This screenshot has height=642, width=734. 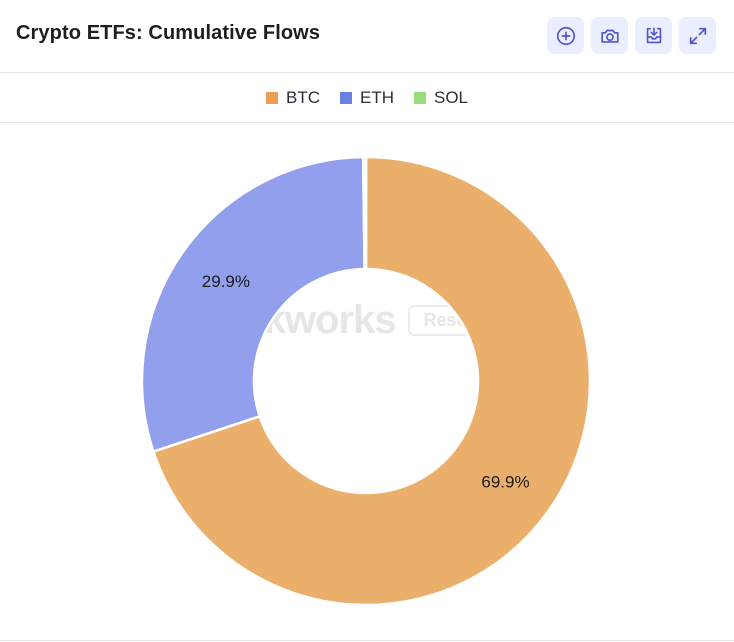 I want to click on legend-item-sol: SOL, so click(x=441, y=97).